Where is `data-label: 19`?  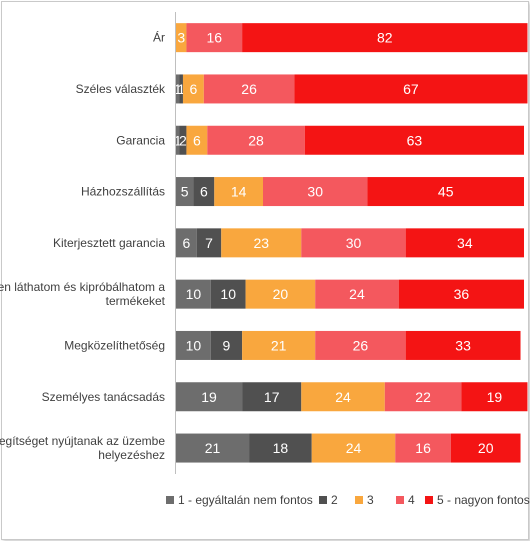
data-label: 19 is located at coordinates (495, 397).